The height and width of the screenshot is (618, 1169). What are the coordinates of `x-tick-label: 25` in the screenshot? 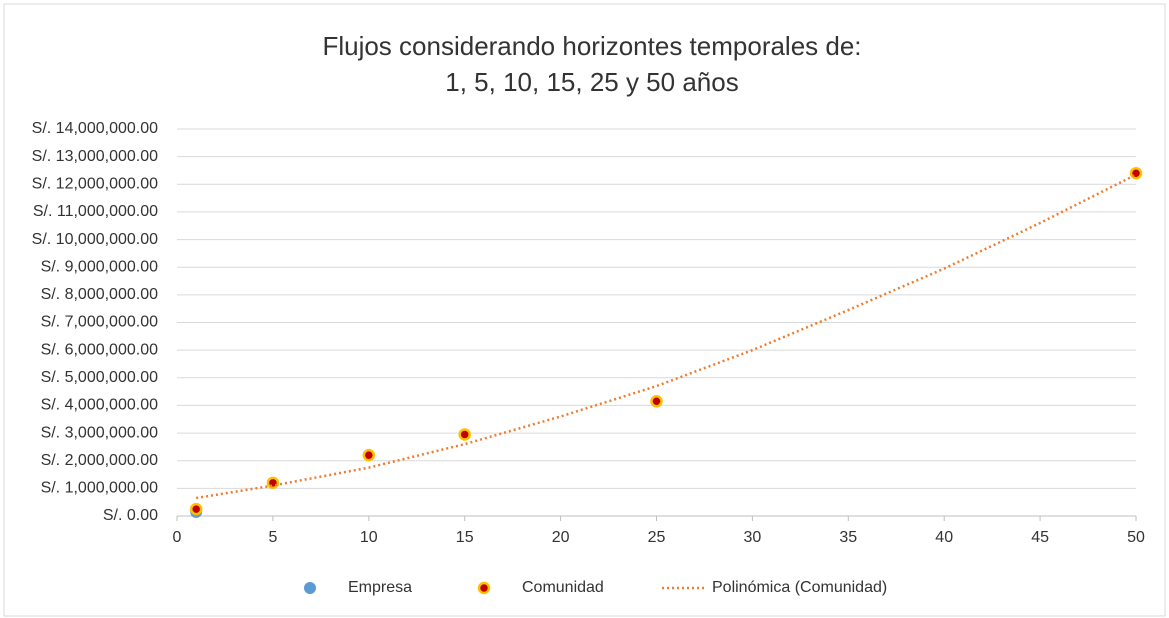 It's located at (657, 537).